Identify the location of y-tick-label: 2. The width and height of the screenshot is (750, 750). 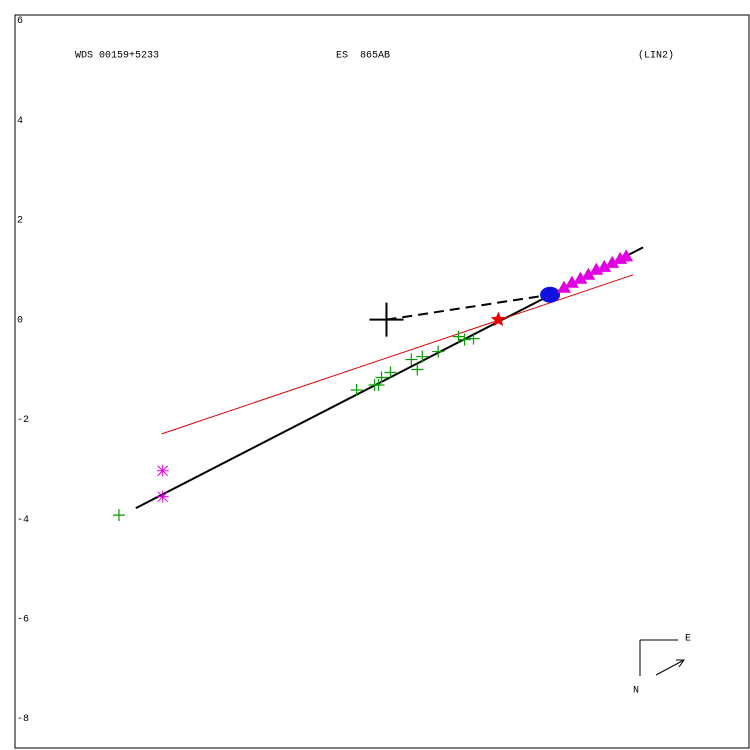
(20, 221).